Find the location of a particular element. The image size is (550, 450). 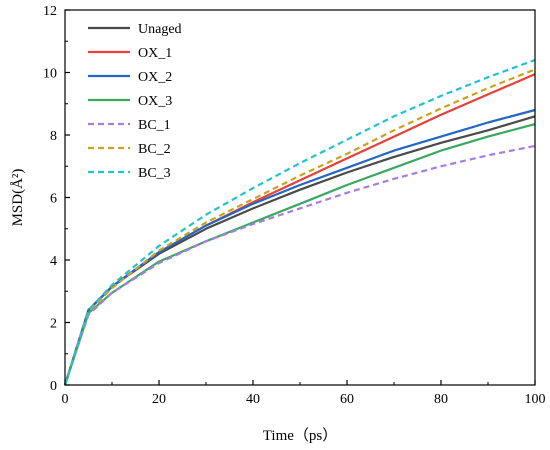

legend-label: BC_1 is located at coordinates (154, 125).